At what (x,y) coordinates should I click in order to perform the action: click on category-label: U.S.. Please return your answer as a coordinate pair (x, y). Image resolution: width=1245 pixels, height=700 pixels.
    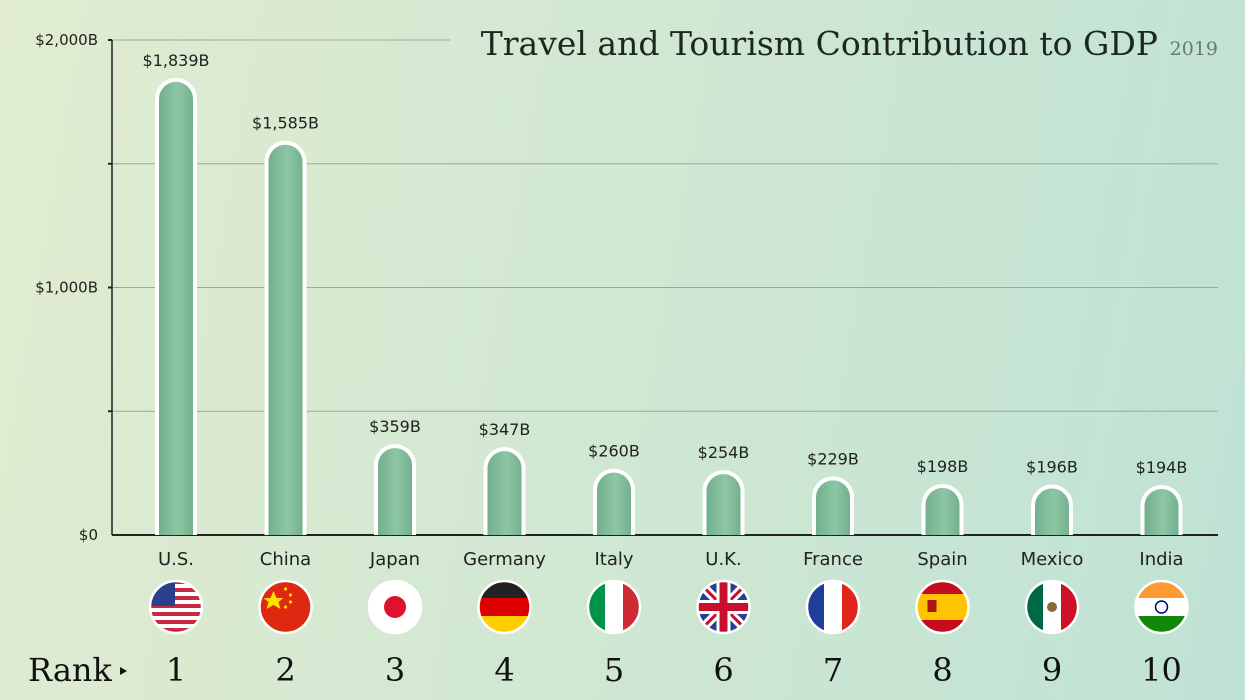
    Looking at the image, I should click on (176, 559).